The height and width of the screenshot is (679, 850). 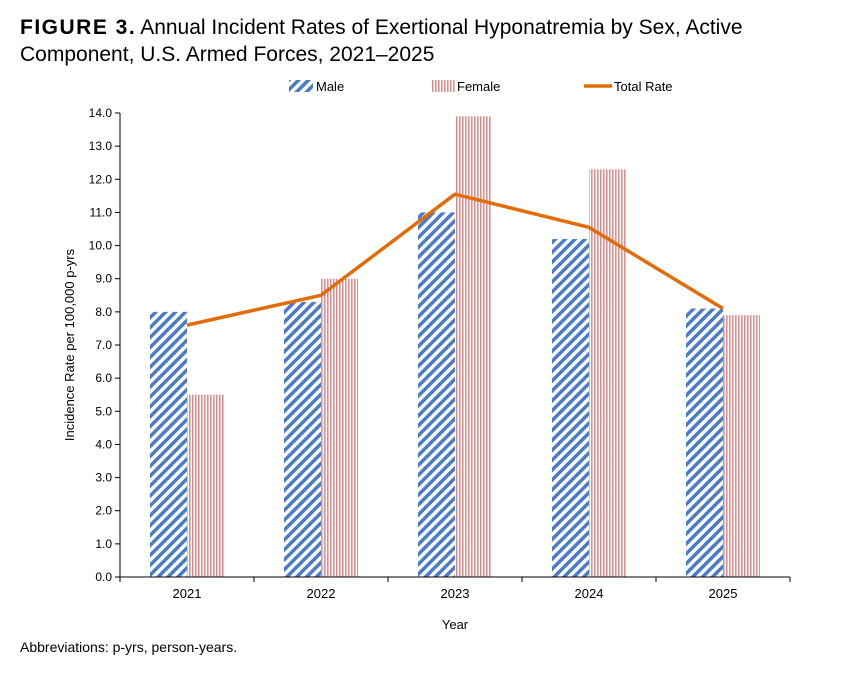 I want to click on bar-male-2024, so click(x=570, y=407).